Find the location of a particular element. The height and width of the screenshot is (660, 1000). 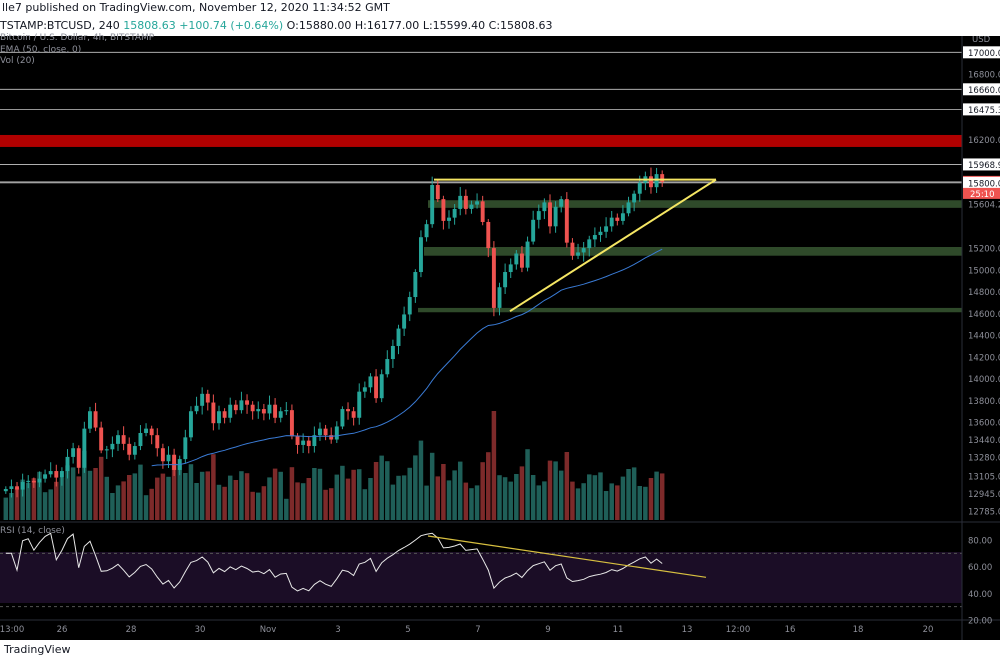

price-tick-label: 15200.00 is located at coordinates (984, 250).